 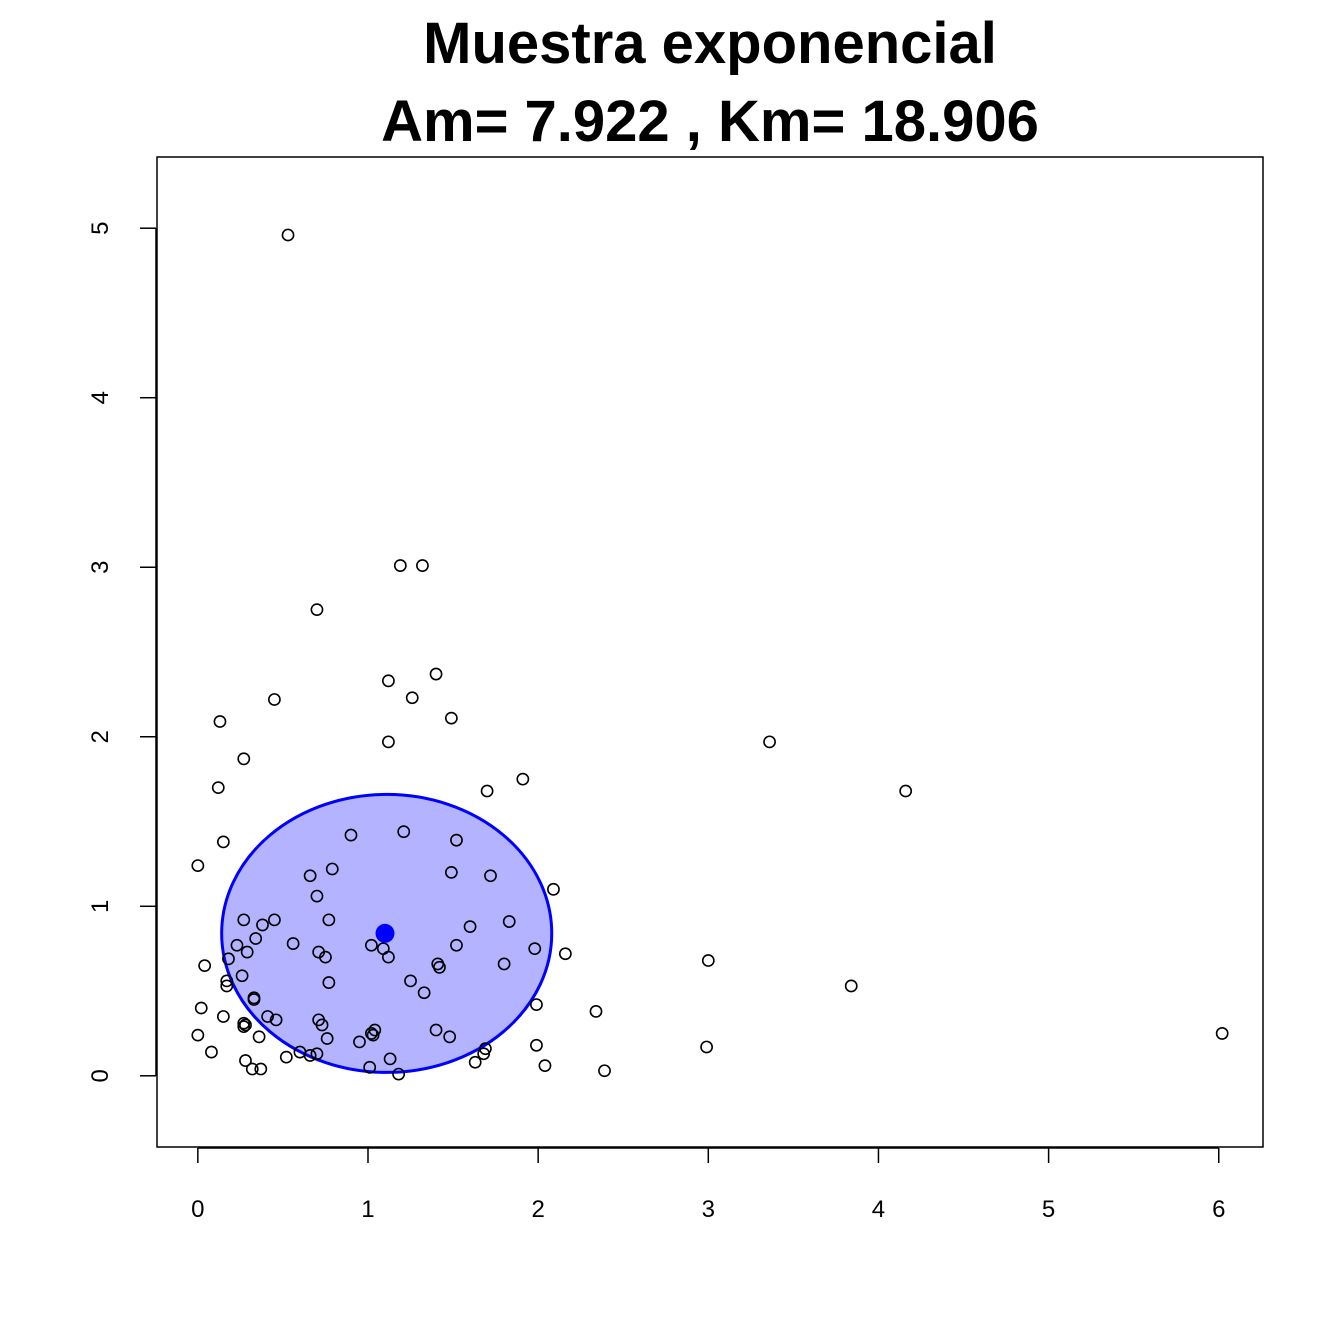 I want to click on x-tick-label: 4, so click(x=878, y=1209).